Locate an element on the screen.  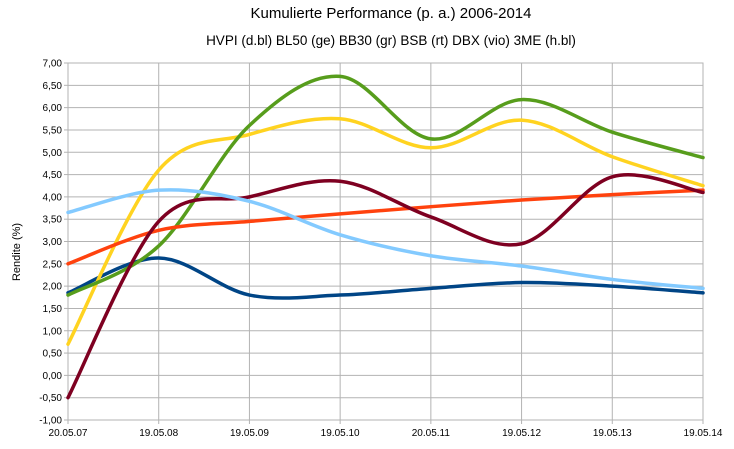
x-tick-label: 20.05.07 is located at coordinates (68, 433).